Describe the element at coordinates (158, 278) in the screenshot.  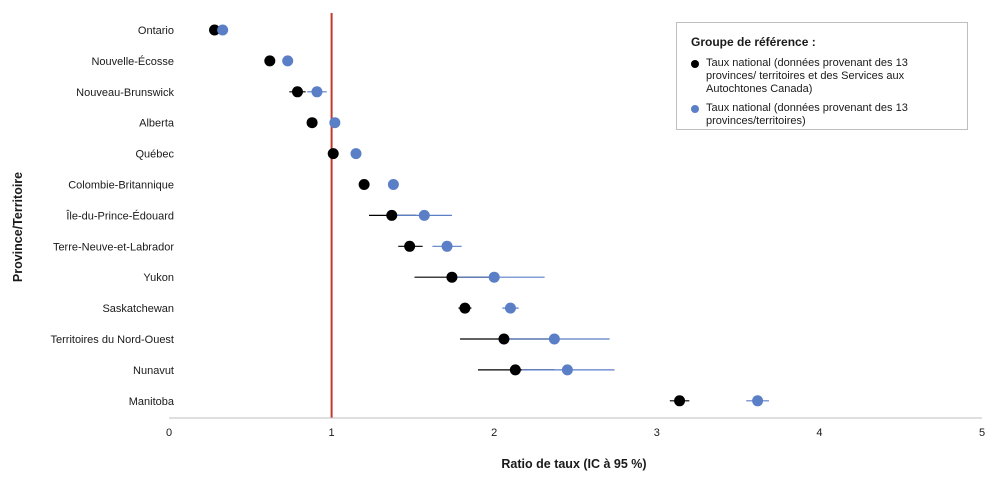
I see `category-label: Yukon` at that location.